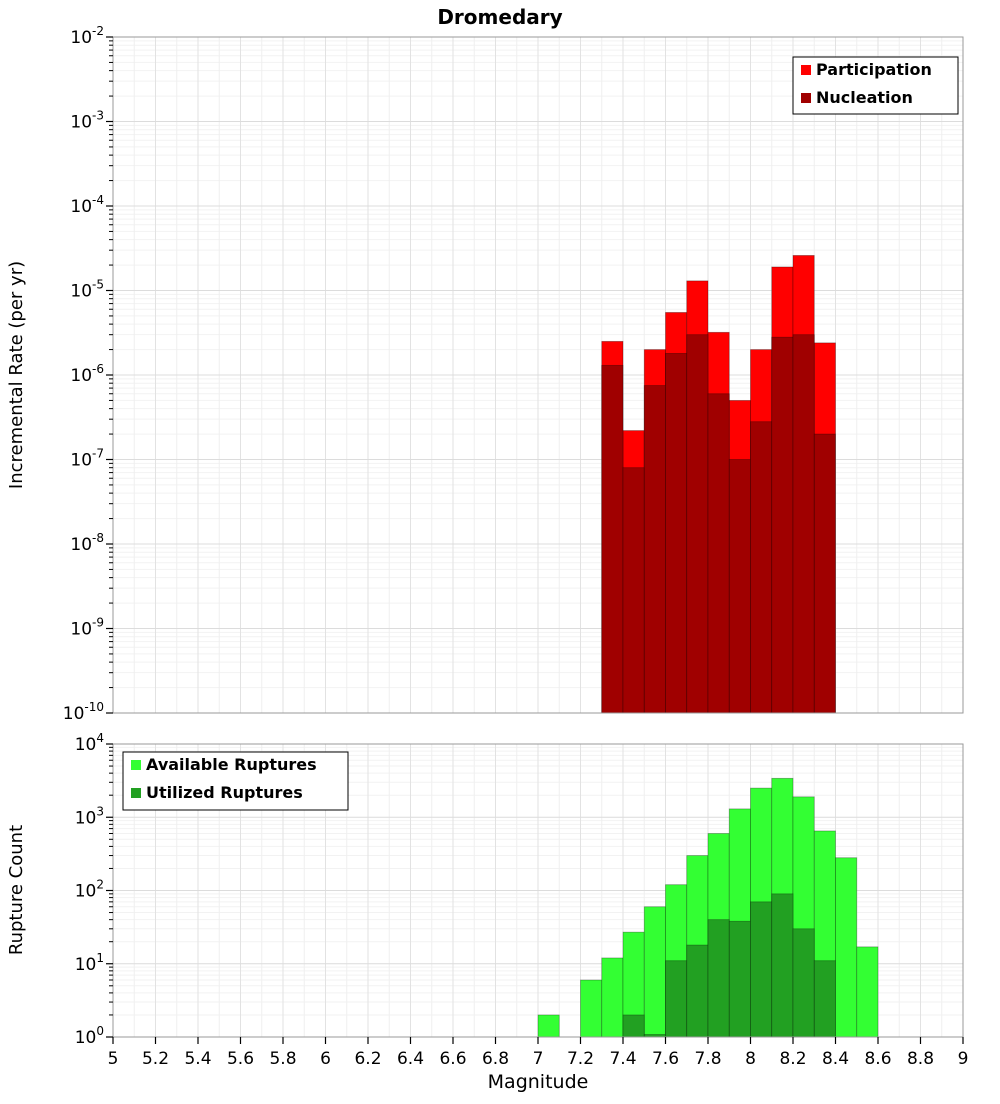 This screenshot has width=1000, height=1104. I want to click on x-tick-label: 7.6, so click(665, 1059).